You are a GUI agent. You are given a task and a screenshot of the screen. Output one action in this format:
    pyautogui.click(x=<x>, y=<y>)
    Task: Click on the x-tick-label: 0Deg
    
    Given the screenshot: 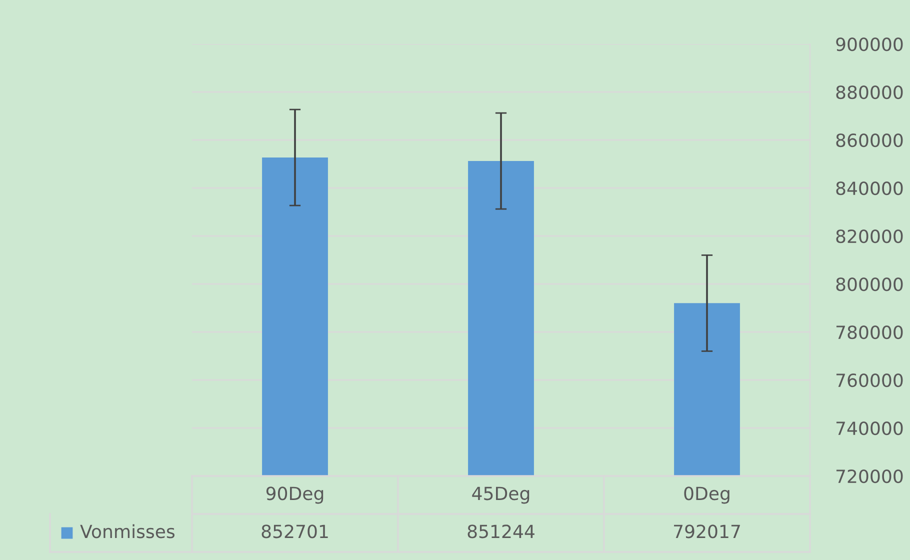 What is the action you would take?
    pyautogui.click(x=707, y=495)
    